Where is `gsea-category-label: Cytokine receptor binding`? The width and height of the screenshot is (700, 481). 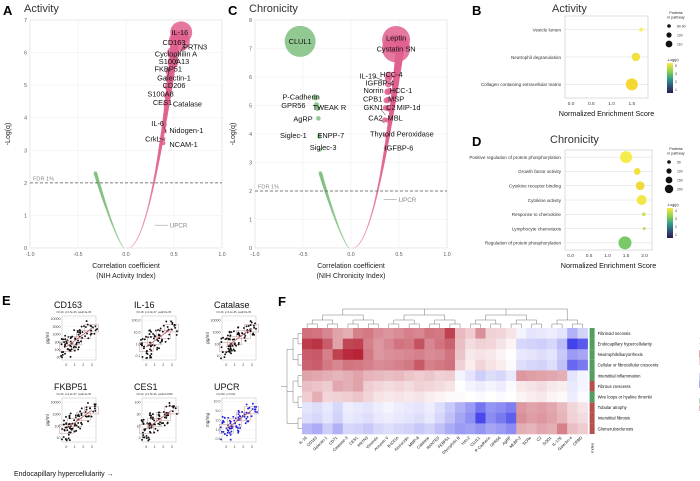 gsea-category-label: Cytokine receptor binding is located at coordinates (535, 186).